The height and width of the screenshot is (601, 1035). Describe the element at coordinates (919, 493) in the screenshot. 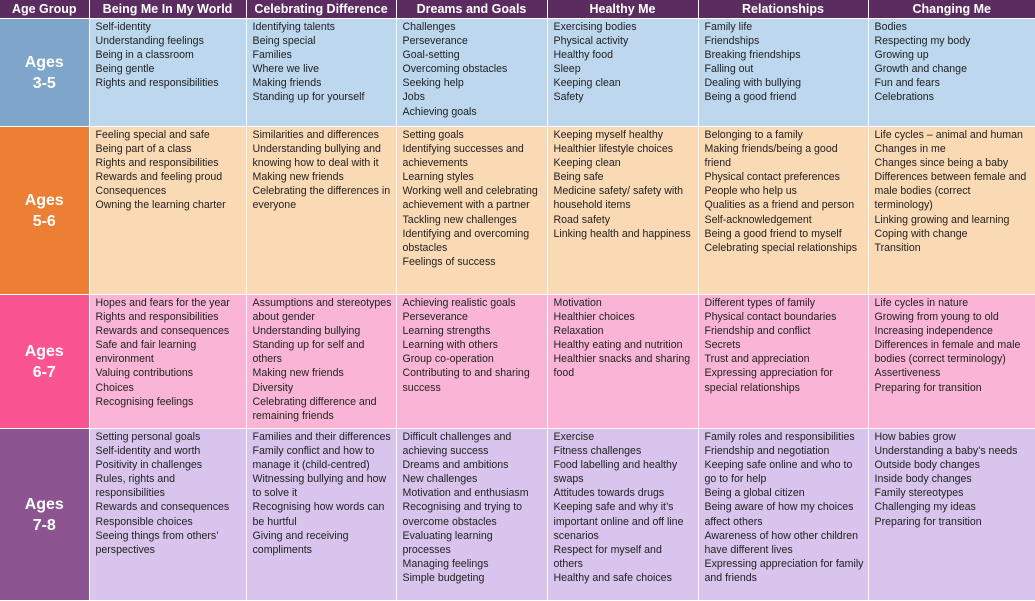

I see `topic-item: Family stereotypes` at that location.